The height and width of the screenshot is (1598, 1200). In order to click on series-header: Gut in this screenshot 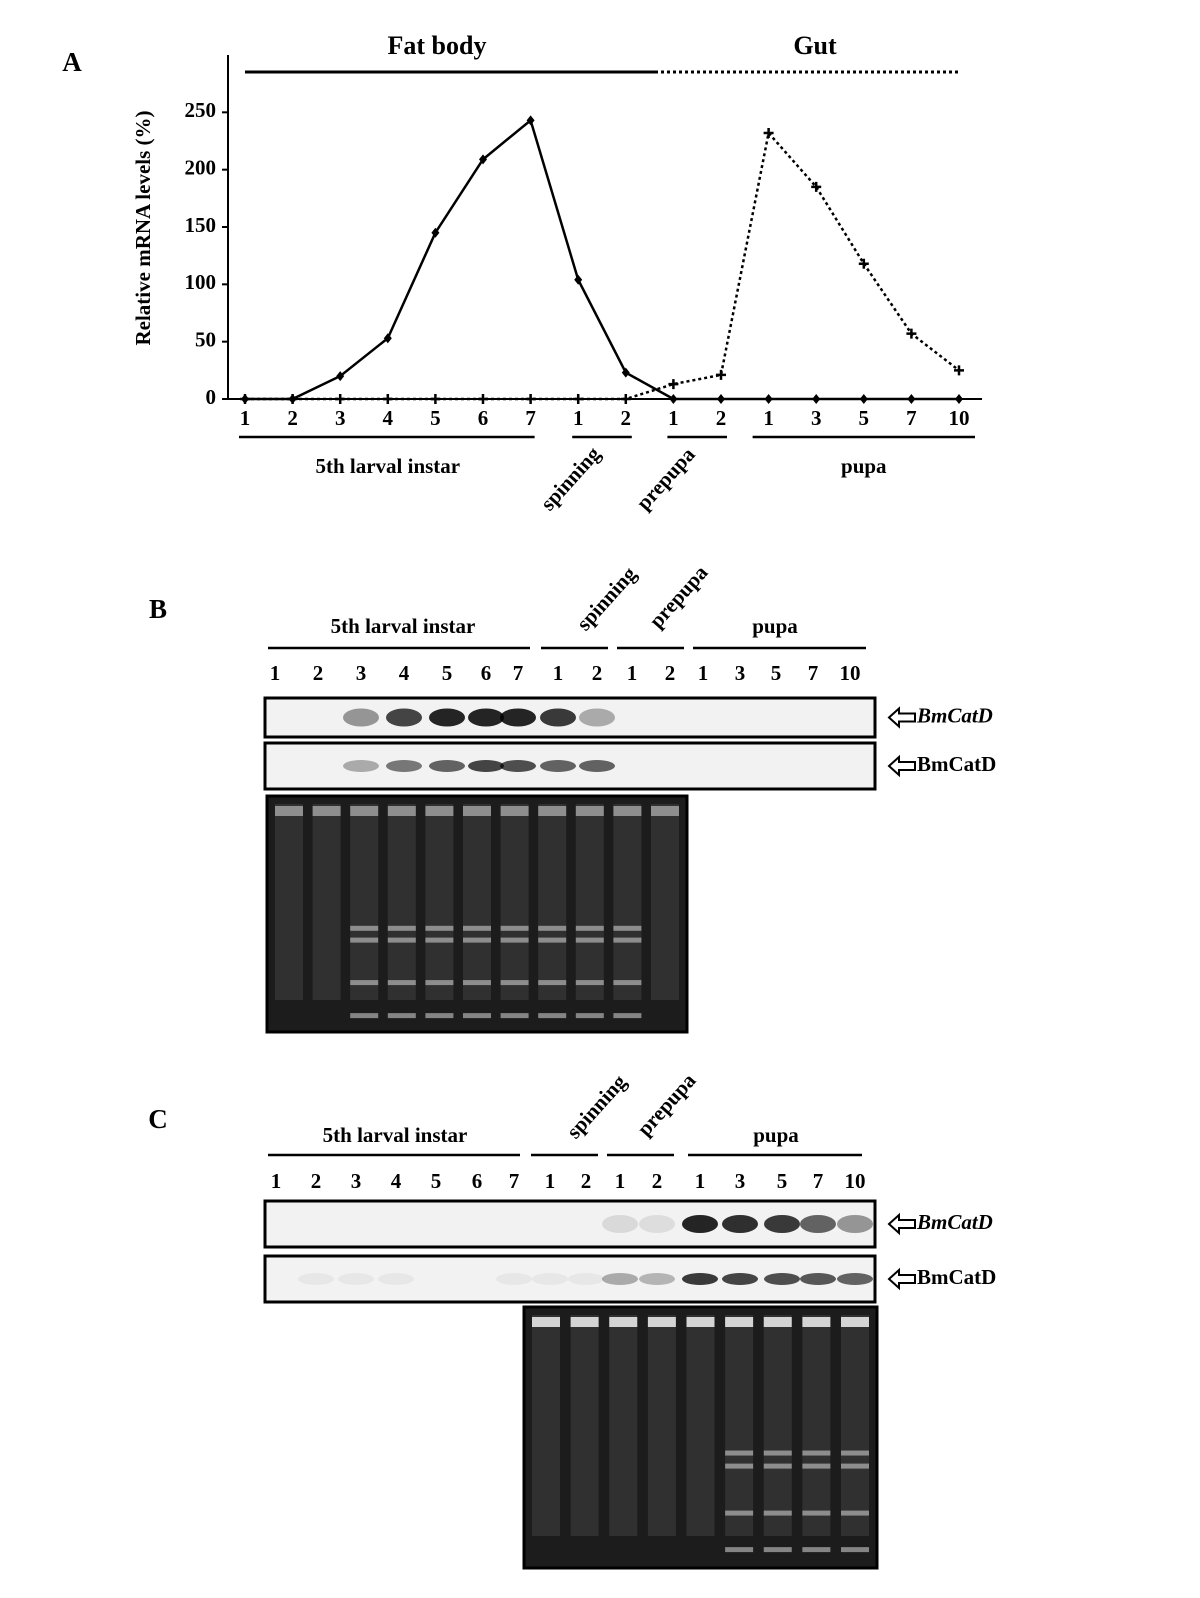, I will do `click(815, 45)`.